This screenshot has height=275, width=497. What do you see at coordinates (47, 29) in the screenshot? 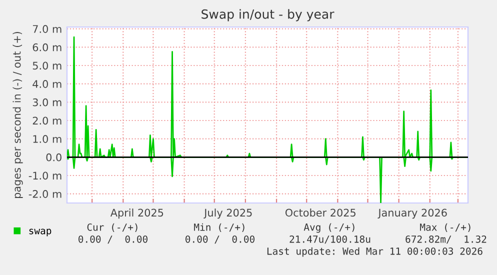
I see `y-tick-label: 7.0 m` at bounding box center [47, 29].